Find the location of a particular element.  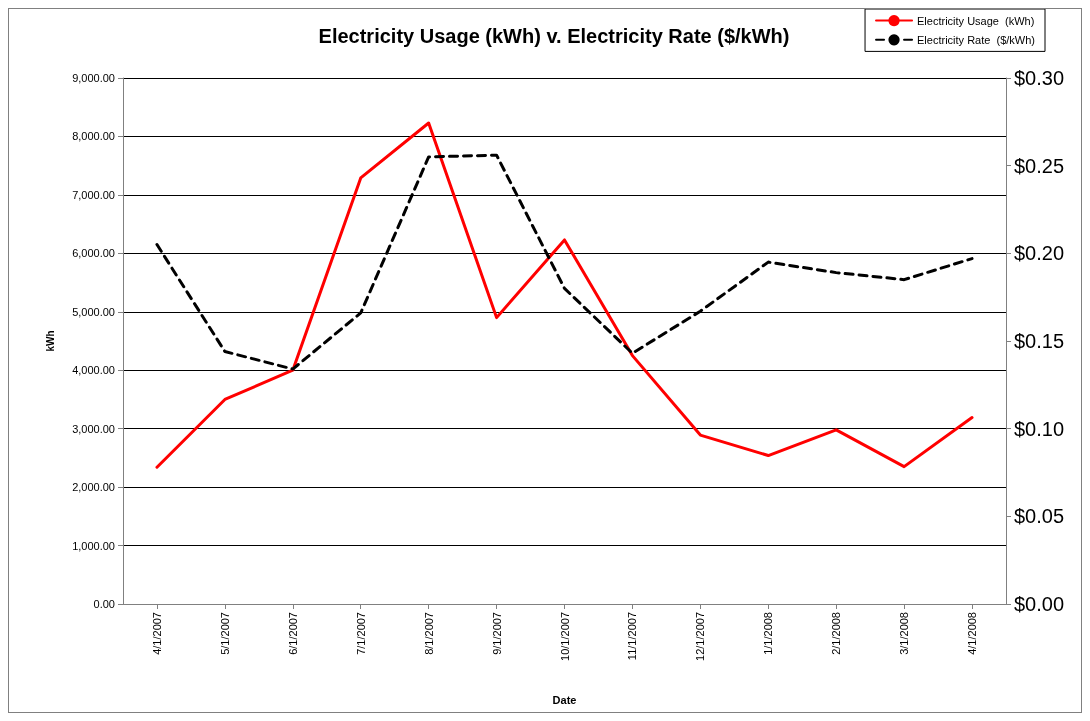

x-tick-label: 11/1/2007 is located at coordinates (632, 636).